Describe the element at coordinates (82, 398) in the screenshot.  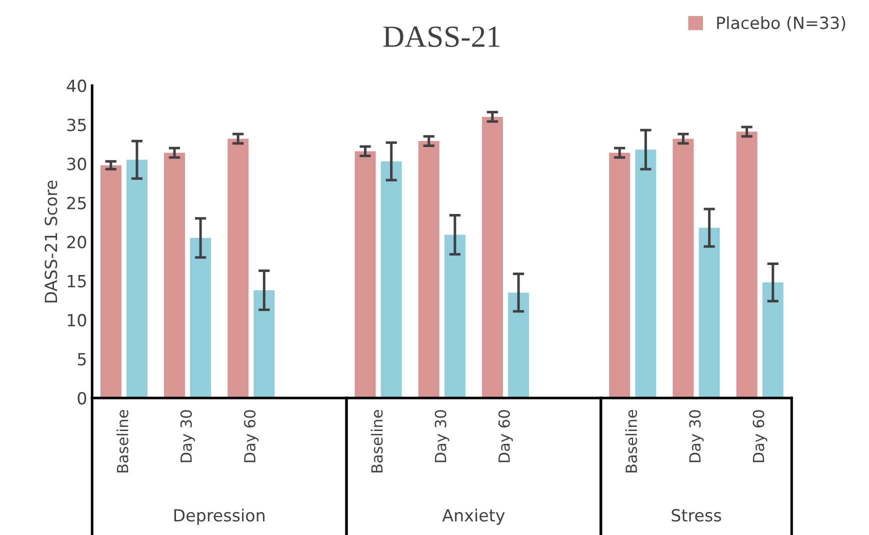
I see `y-tick-label: 0` at that location.